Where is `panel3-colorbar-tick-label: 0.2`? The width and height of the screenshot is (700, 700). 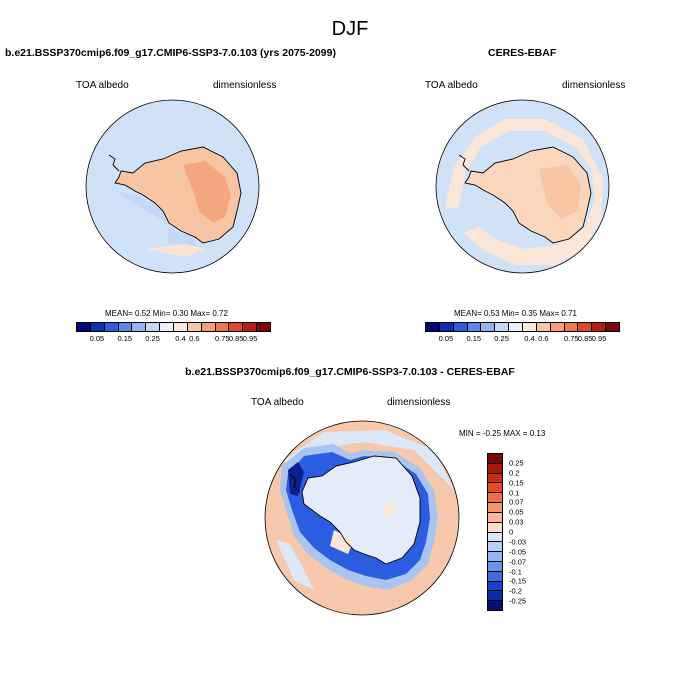
panel3-colorbar-tick-label: 0.2 is located at coordinates (514, 473).